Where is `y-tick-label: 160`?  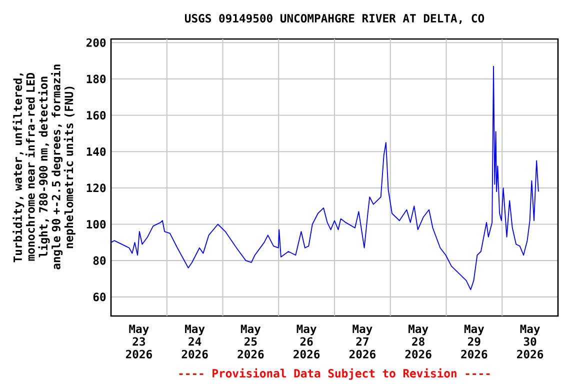
y-tick-label: 160 is located at coordinates (96, 115).